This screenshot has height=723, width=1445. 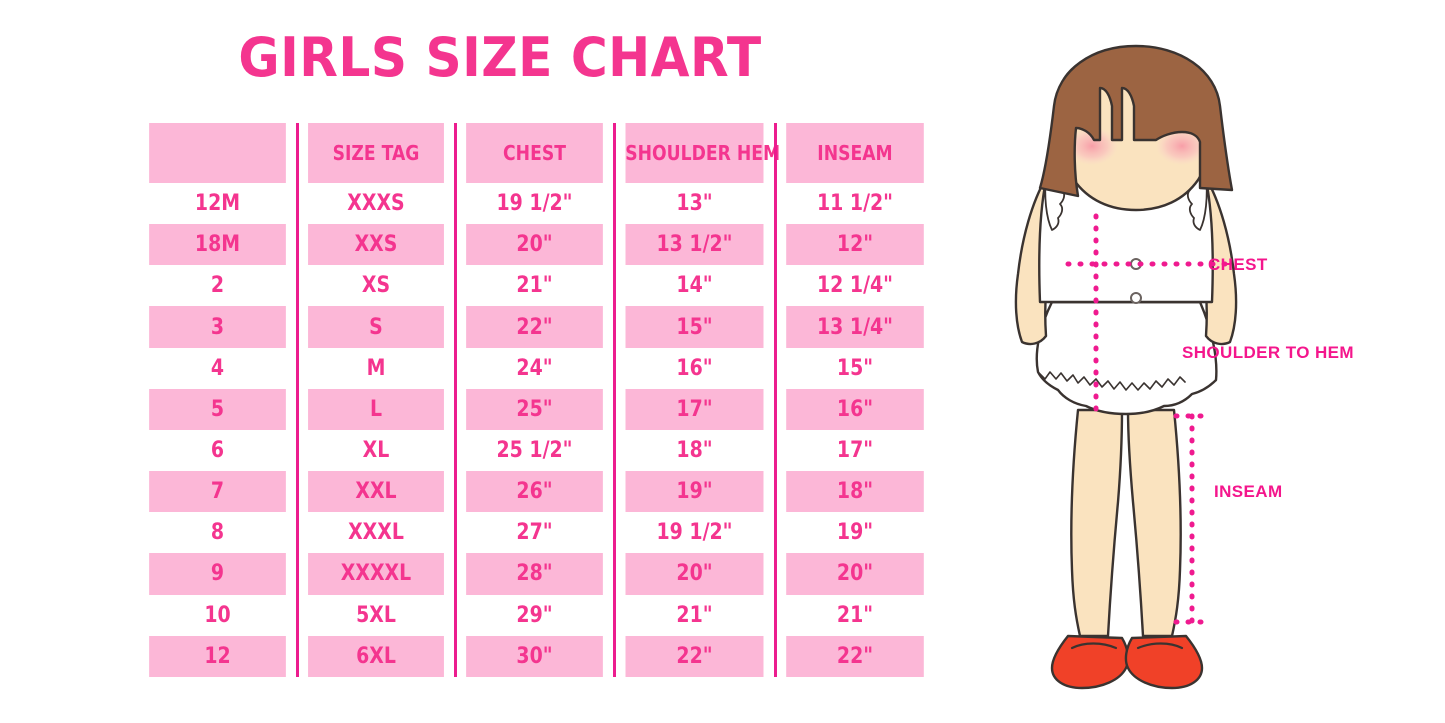 What do you see at coordinates (376, 153) in the screenshot?
I see `col-header-size-tag: SIZE TAG` at bounding box center [376, 153].